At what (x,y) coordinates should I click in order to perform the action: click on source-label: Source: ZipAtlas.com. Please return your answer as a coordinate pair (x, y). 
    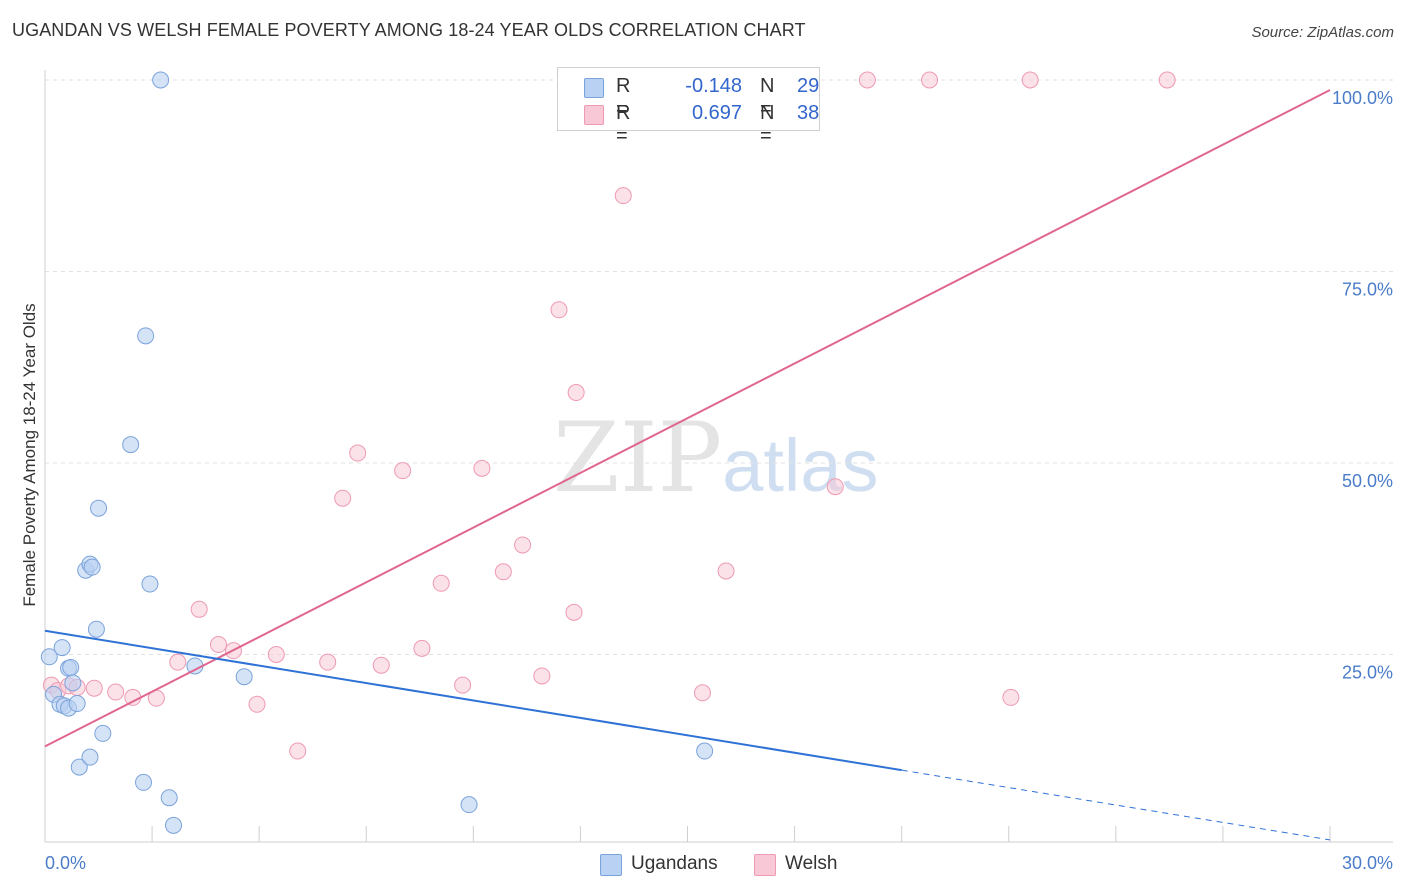
    Looking at the image, I should click on (1322, 32).